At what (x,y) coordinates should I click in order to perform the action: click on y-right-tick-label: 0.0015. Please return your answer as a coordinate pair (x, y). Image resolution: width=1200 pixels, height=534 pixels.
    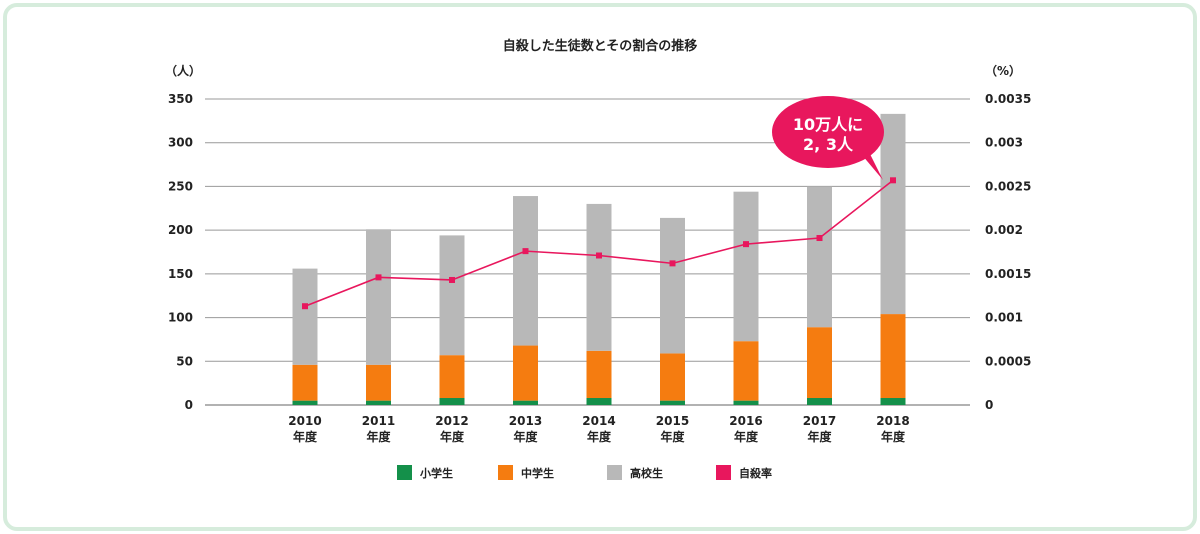
    Looking at the image, I should click on (1008, 274).